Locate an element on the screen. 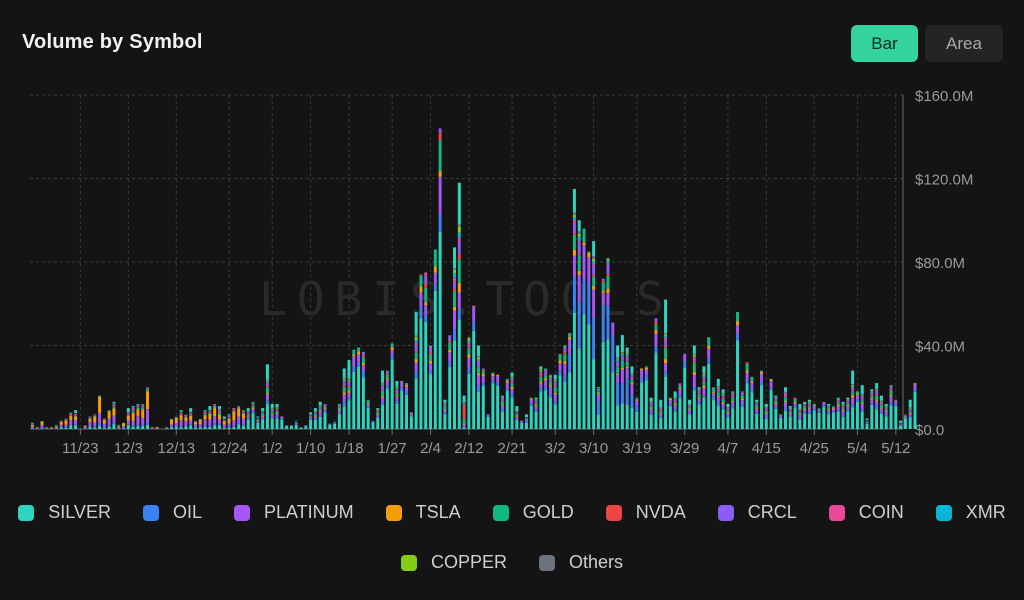 The width and height of the screenshot is (1024, 600). legend-item-platinum: PLATINUM is located at coordinates (293, 512).